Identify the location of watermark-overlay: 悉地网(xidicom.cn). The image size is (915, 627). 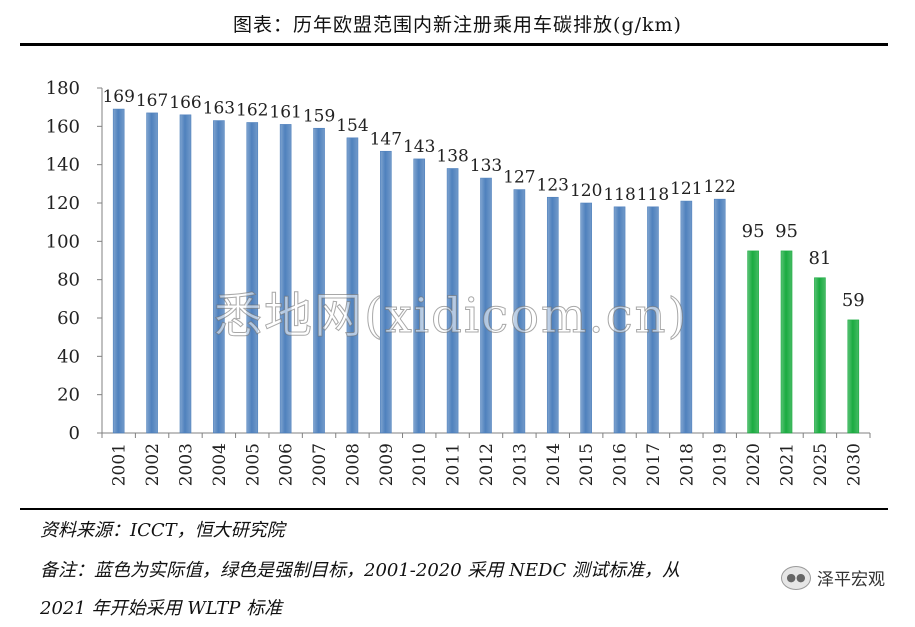
(451, 316).